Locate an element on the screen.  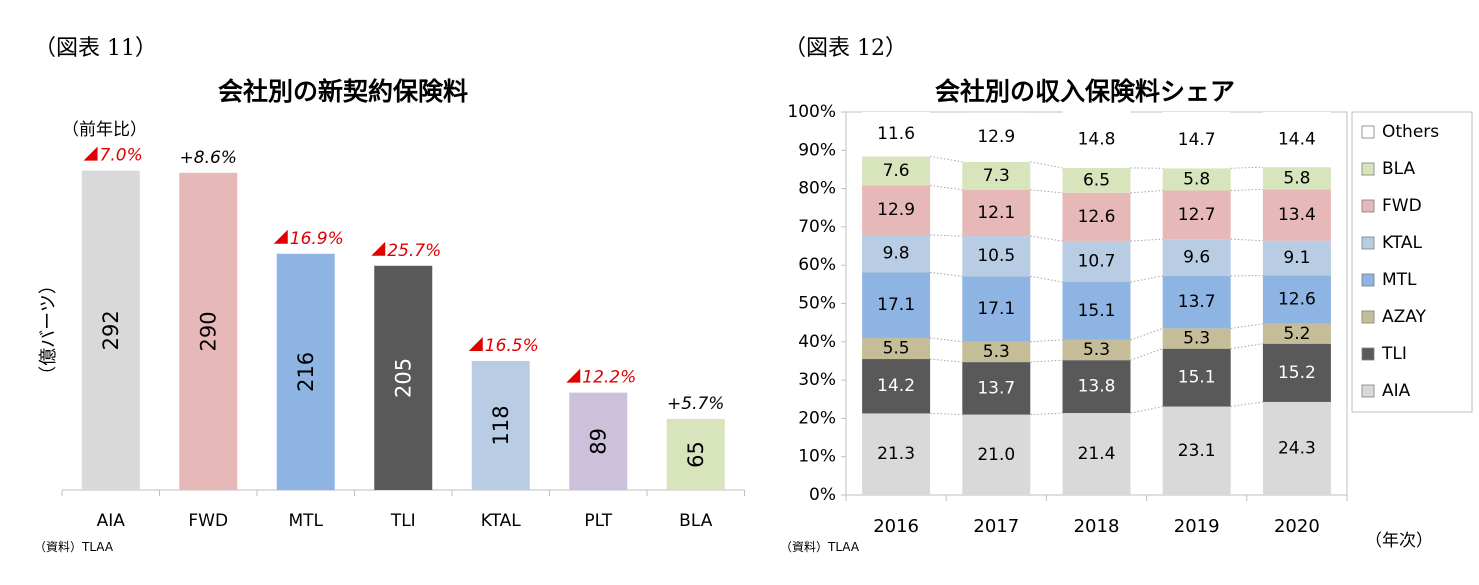
bar-value-label: 65 is located at coordinates (696, 454).